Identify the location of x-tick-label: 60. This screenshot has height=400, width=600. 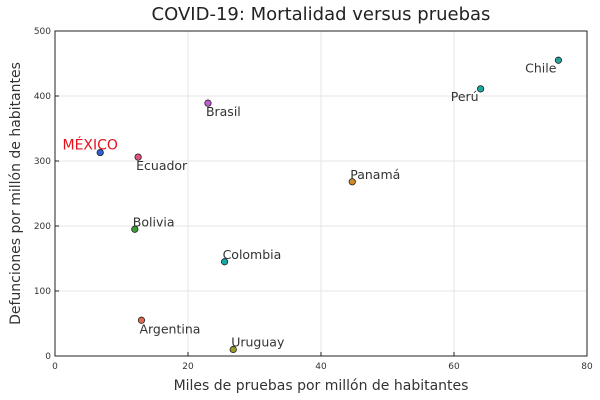
(454, 367).